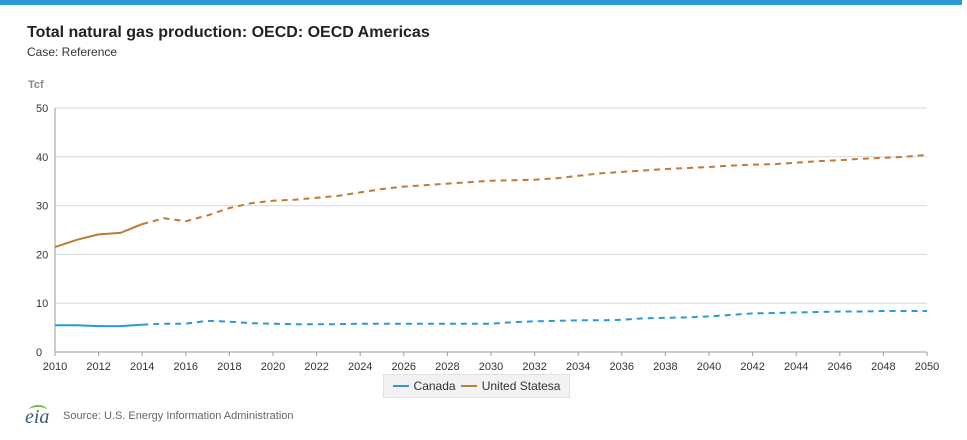  Describe the element at coordinates (665, 367) in the screenshot. I see `x-tick-label: 2038` at that location.